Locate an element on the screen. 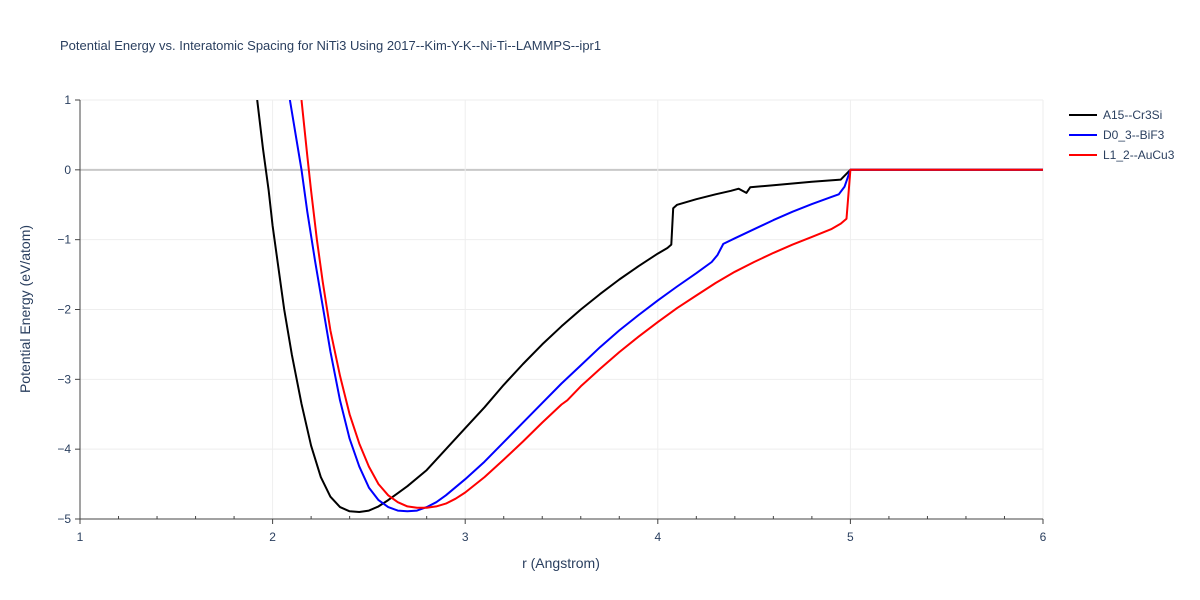 The height and width of the screenshot is (600, 1200). y-tick-label: −1 is located at coordinates (64, 240).